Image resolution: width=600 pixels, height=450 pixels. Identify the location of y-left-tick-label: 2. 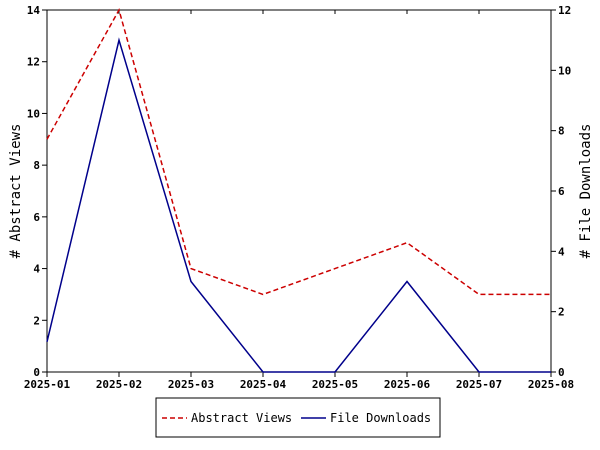
(36, 320).